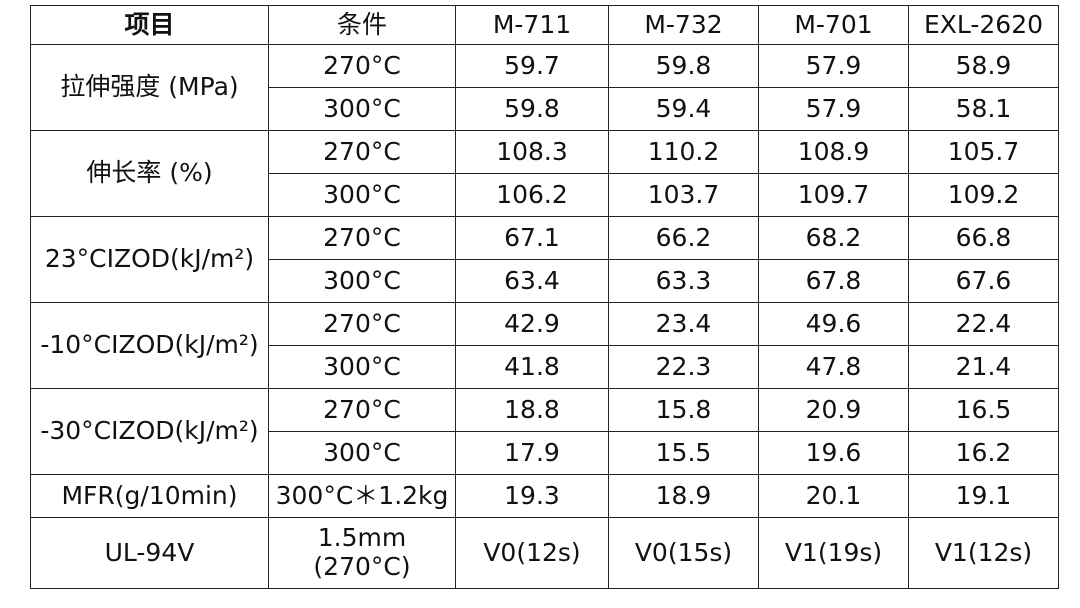 The height and width of the screenshot is (608, 1080). Describe the element at coordinates (983, 195) in the screenshot. I see `value-cell: 109.2` at that location.